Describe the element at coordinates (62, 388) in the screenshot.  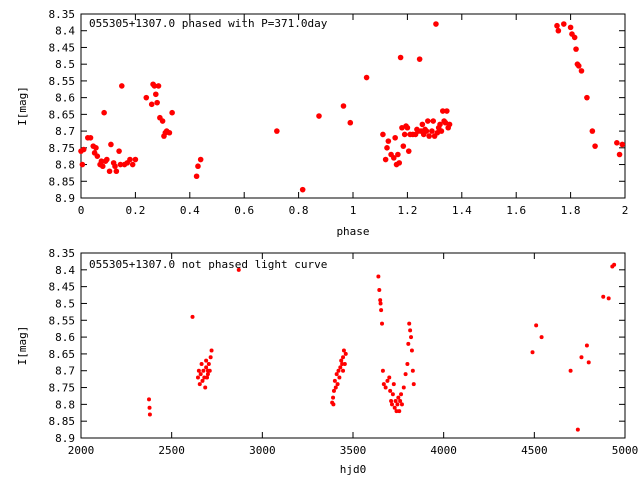
I see `y-tick-label: 8.75` at that location.